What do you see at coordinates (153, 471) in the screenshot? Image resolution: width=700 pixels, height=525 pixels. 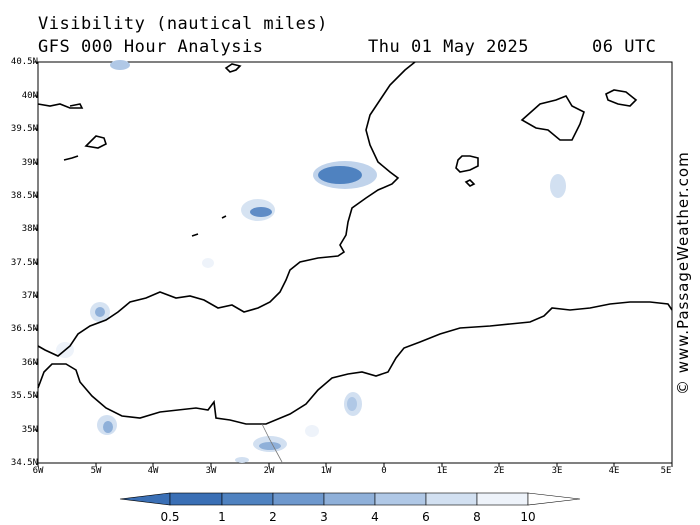 I see `lon-label: 4W` at bounding box center [153, 471].